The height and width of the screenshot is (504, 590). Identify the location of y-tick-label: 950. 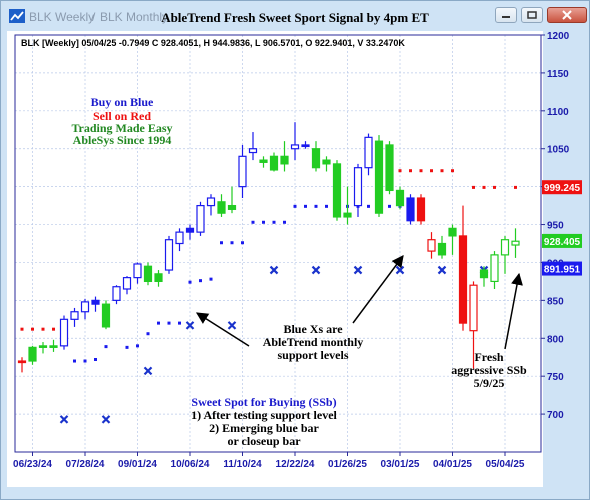
(555, 226).